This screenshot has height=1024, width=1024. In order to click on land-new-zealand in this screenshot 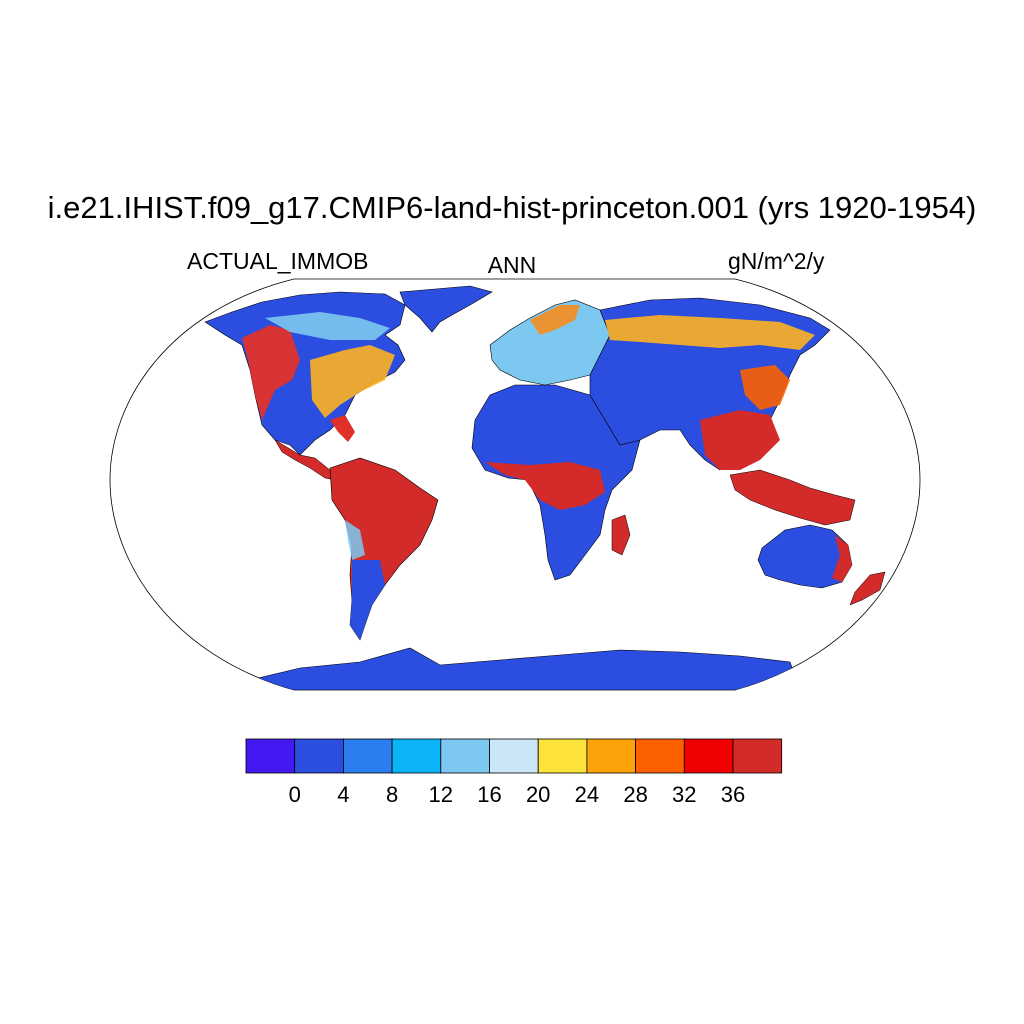, I will do `click(867, 588)`.